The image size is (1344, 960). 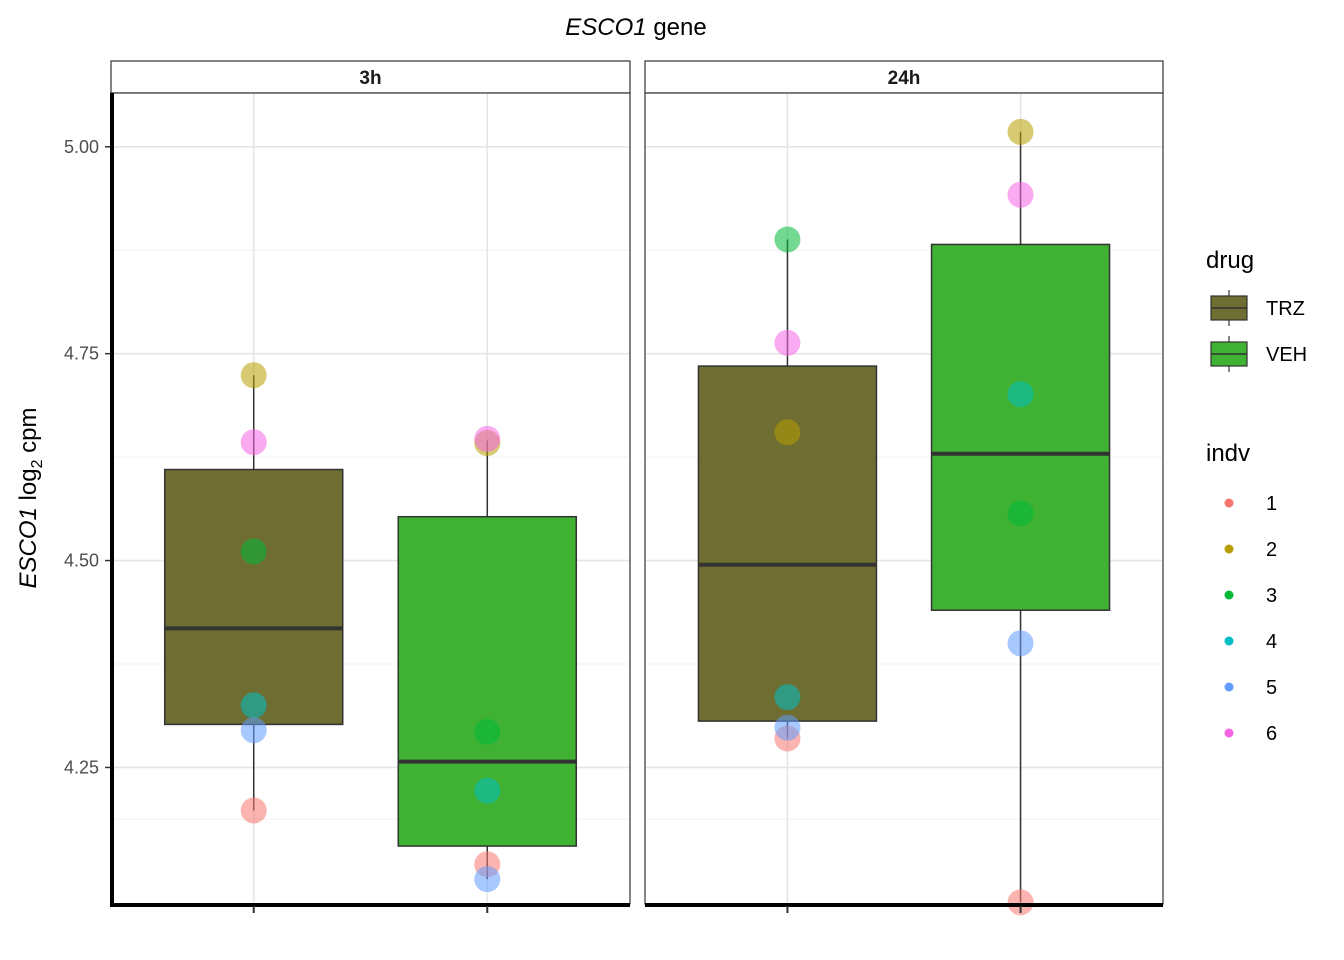 What do you see at coordinates (28, 434) in the screenshot?
I see `y-axis-title-unit: cpm` at bounding box center [28, 434].